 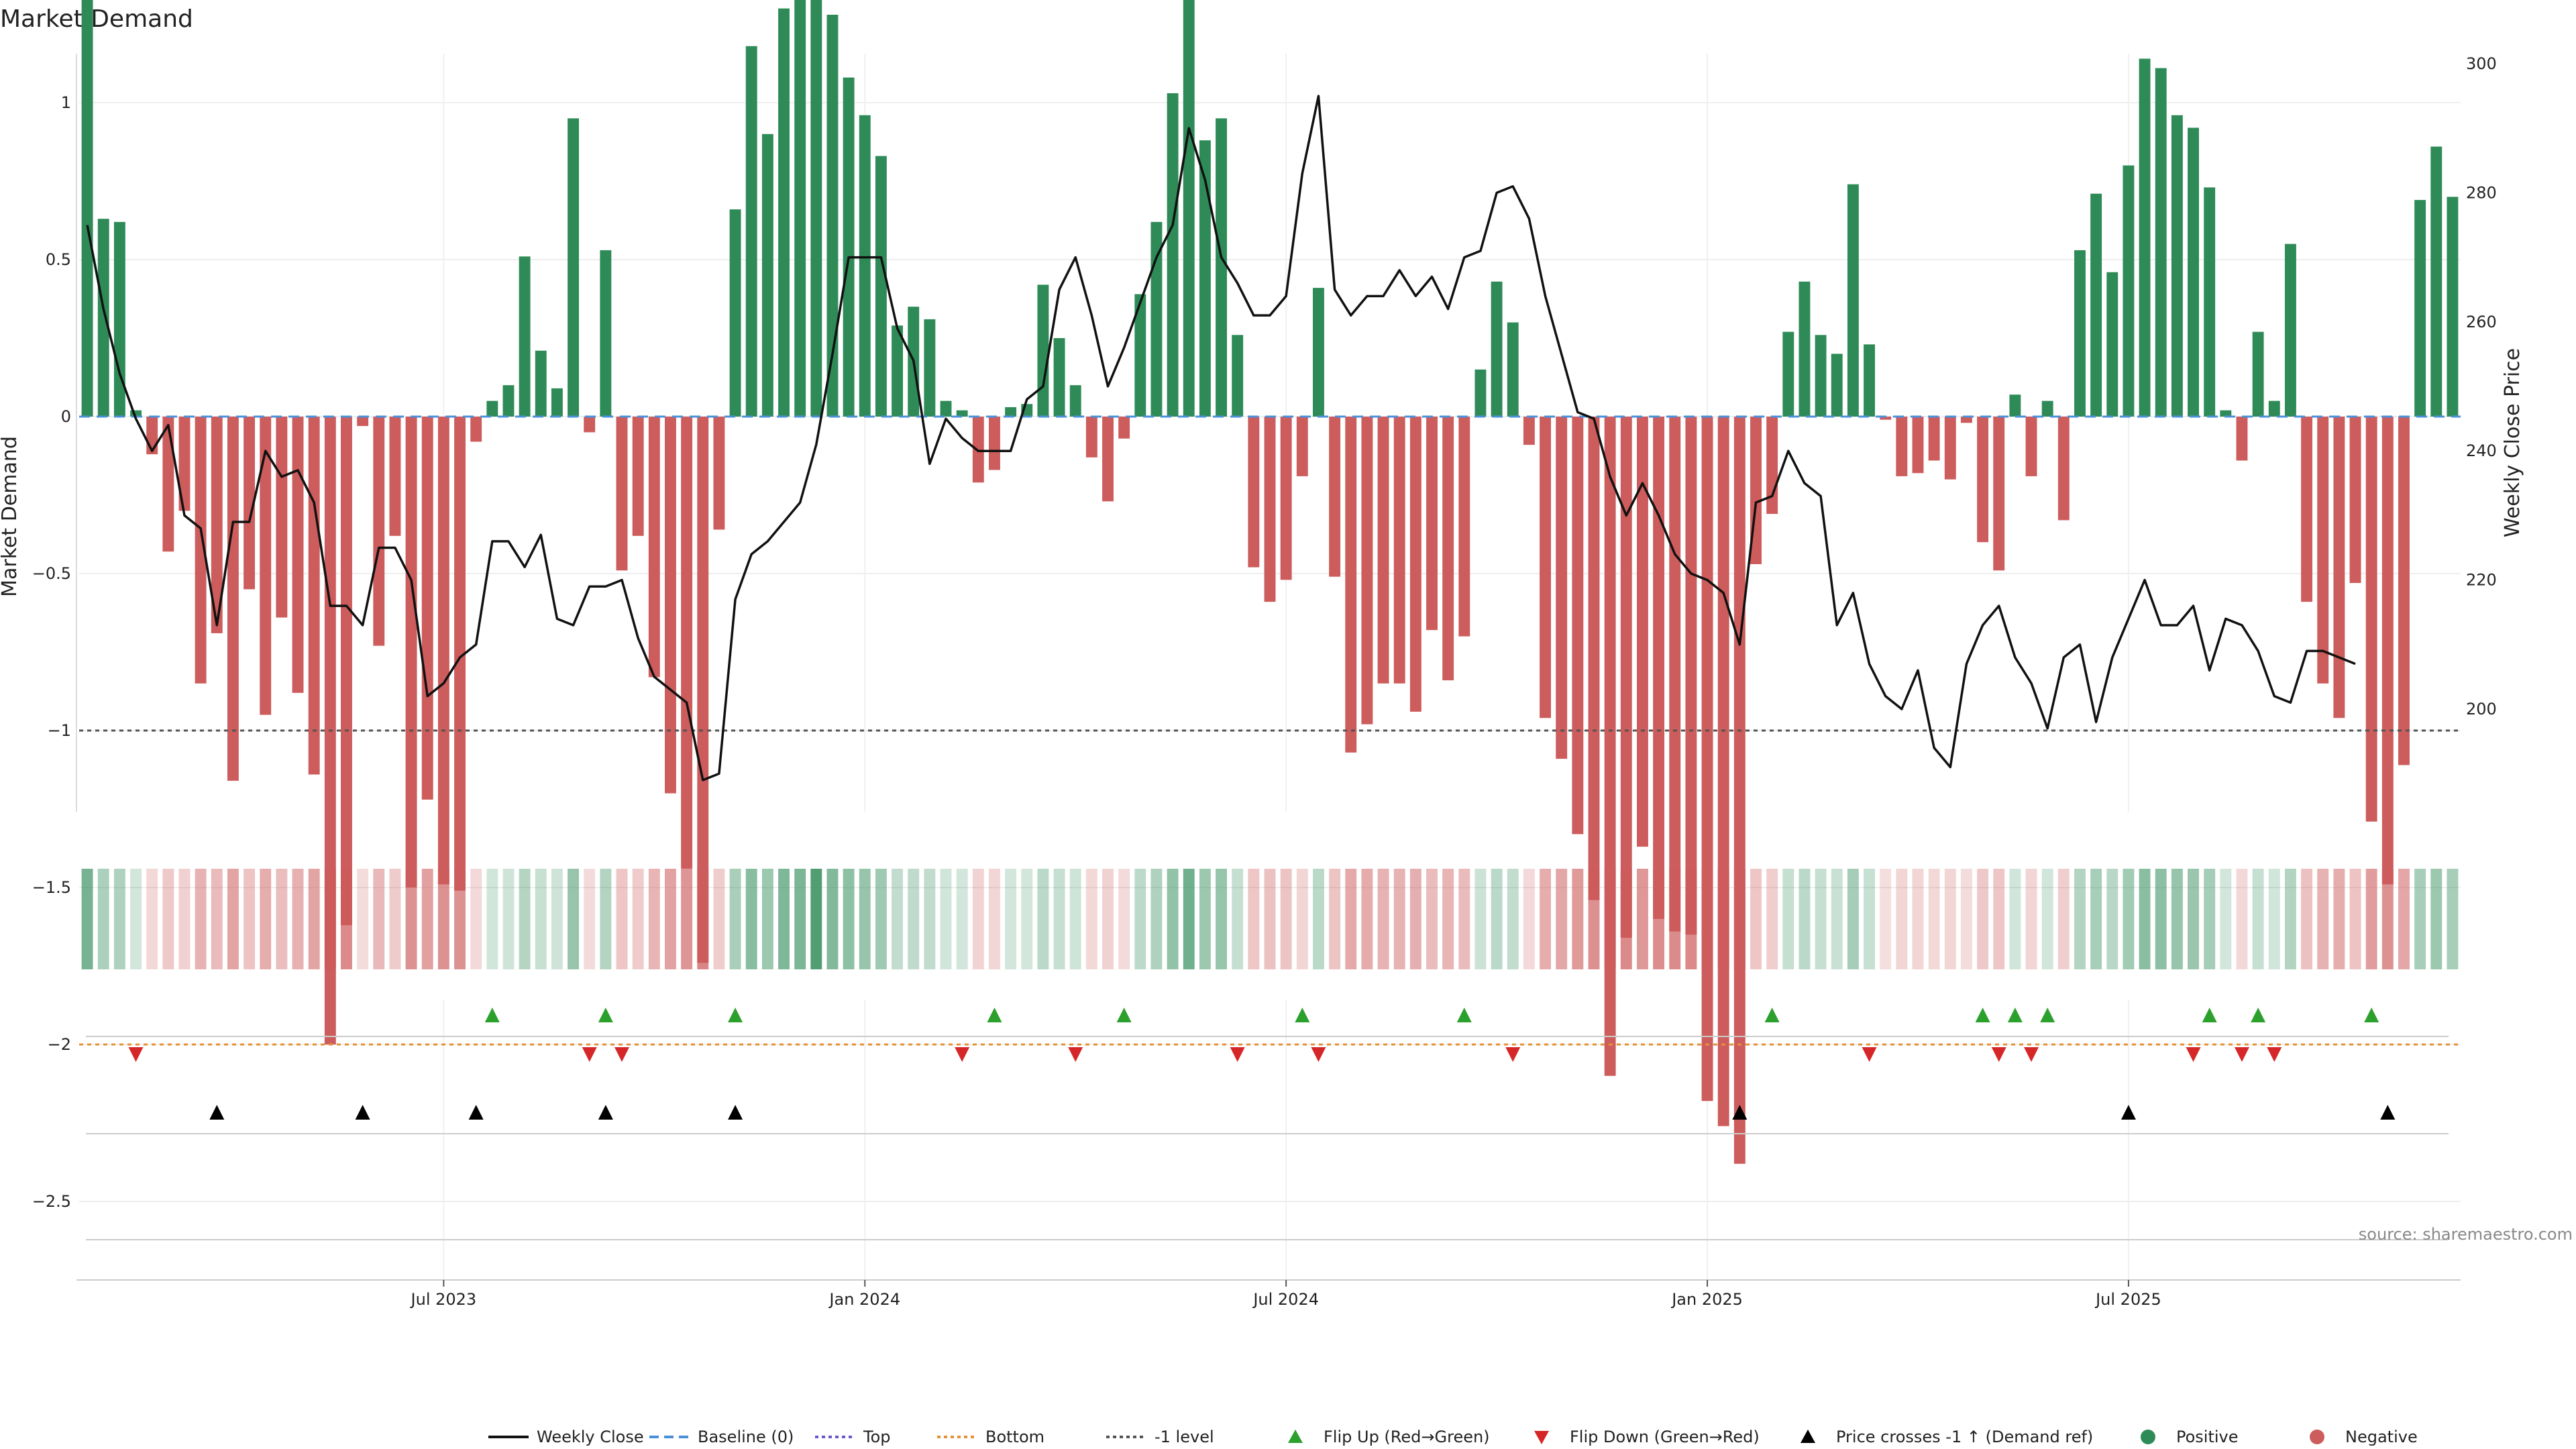 I want to click on legend-label: -1 level, so click(x=1184, y=1437).